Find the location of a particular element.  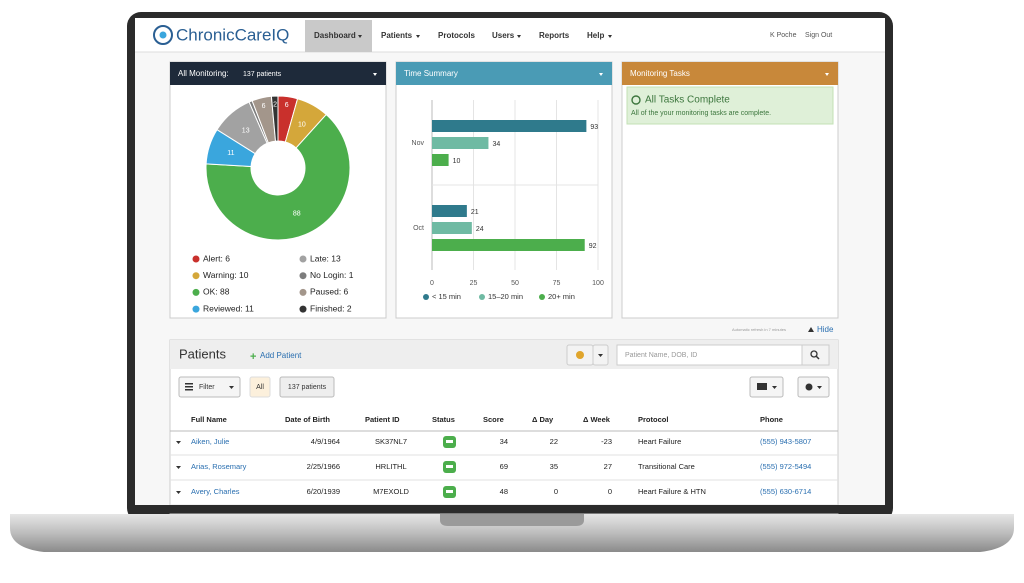

table-cell: Arias, Rosemary is located at coordinates (219, 466).